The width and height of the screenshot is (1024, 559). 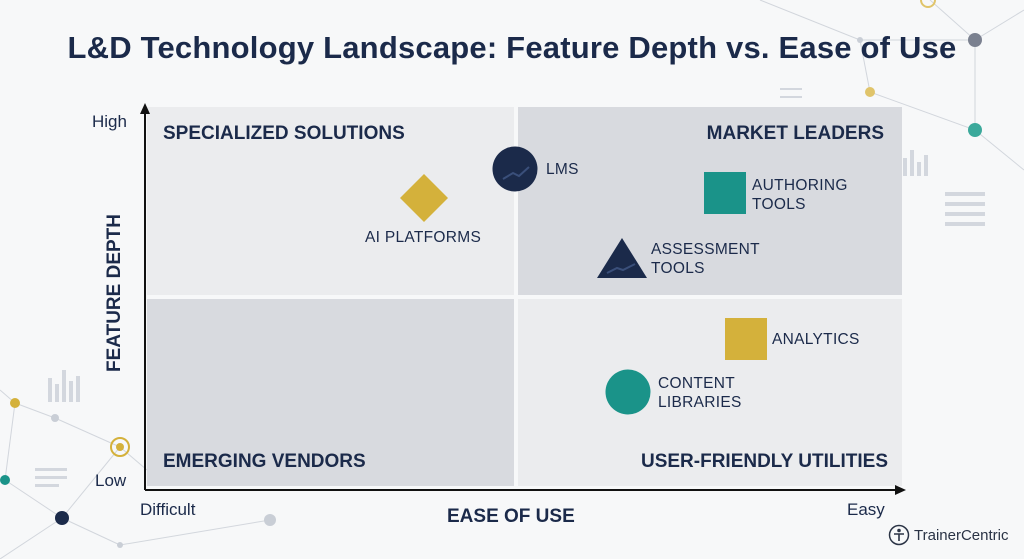 What do you see at coordinates (264, 461) in the screenshot?
I see `quadrant-label-emerging-vendors: EMERGING VENDORS` at bounding box center [264, 461].